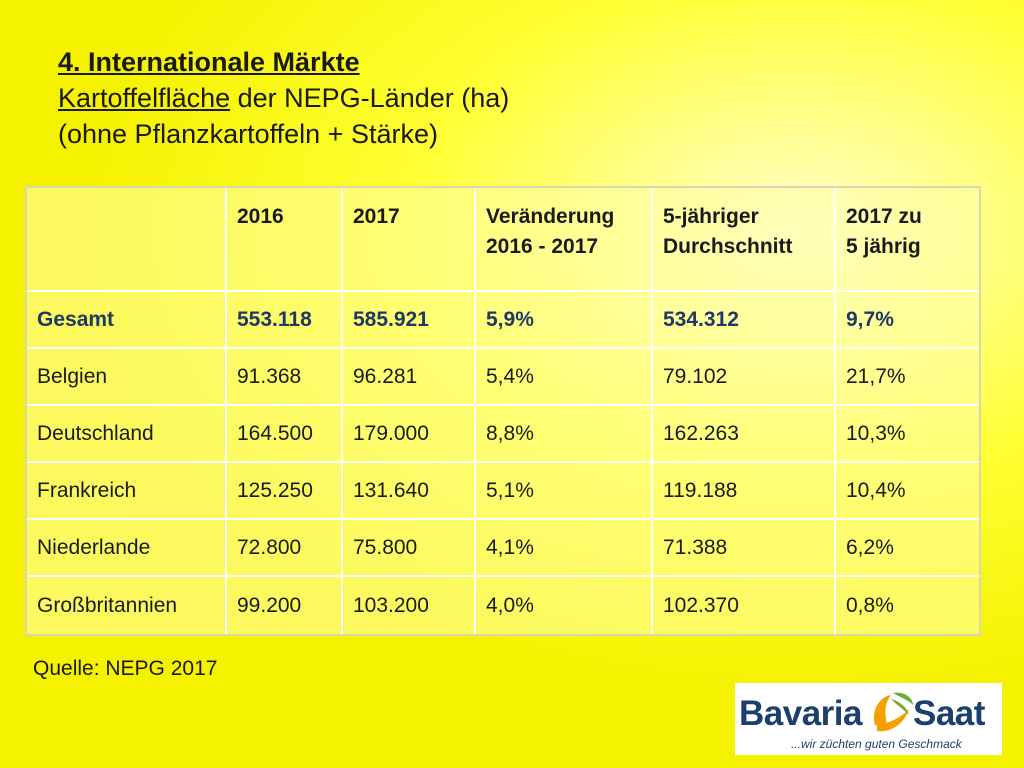  Describe the element at coordinates (127, 434) in the screenshot. I see `row-label: Deutschland` at that location.